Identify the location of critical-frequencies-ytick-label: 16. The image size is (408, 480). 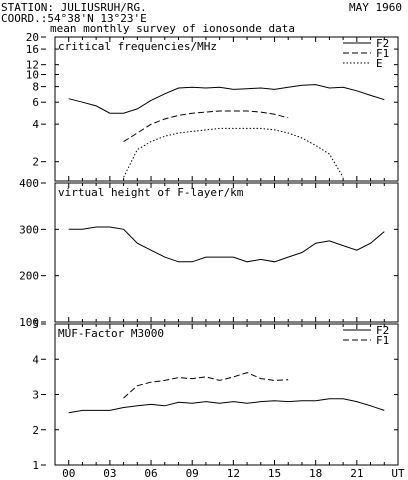
(32, 49).